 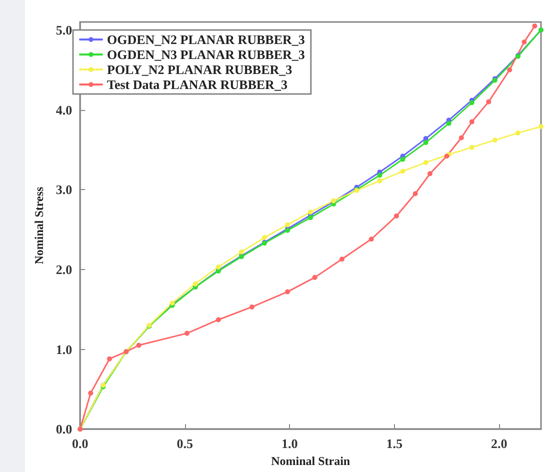 What do you see at coordinates (394, 444) in the screenshot?
I see `x-tick-label: 1.5` at bounding box center [394, 444].